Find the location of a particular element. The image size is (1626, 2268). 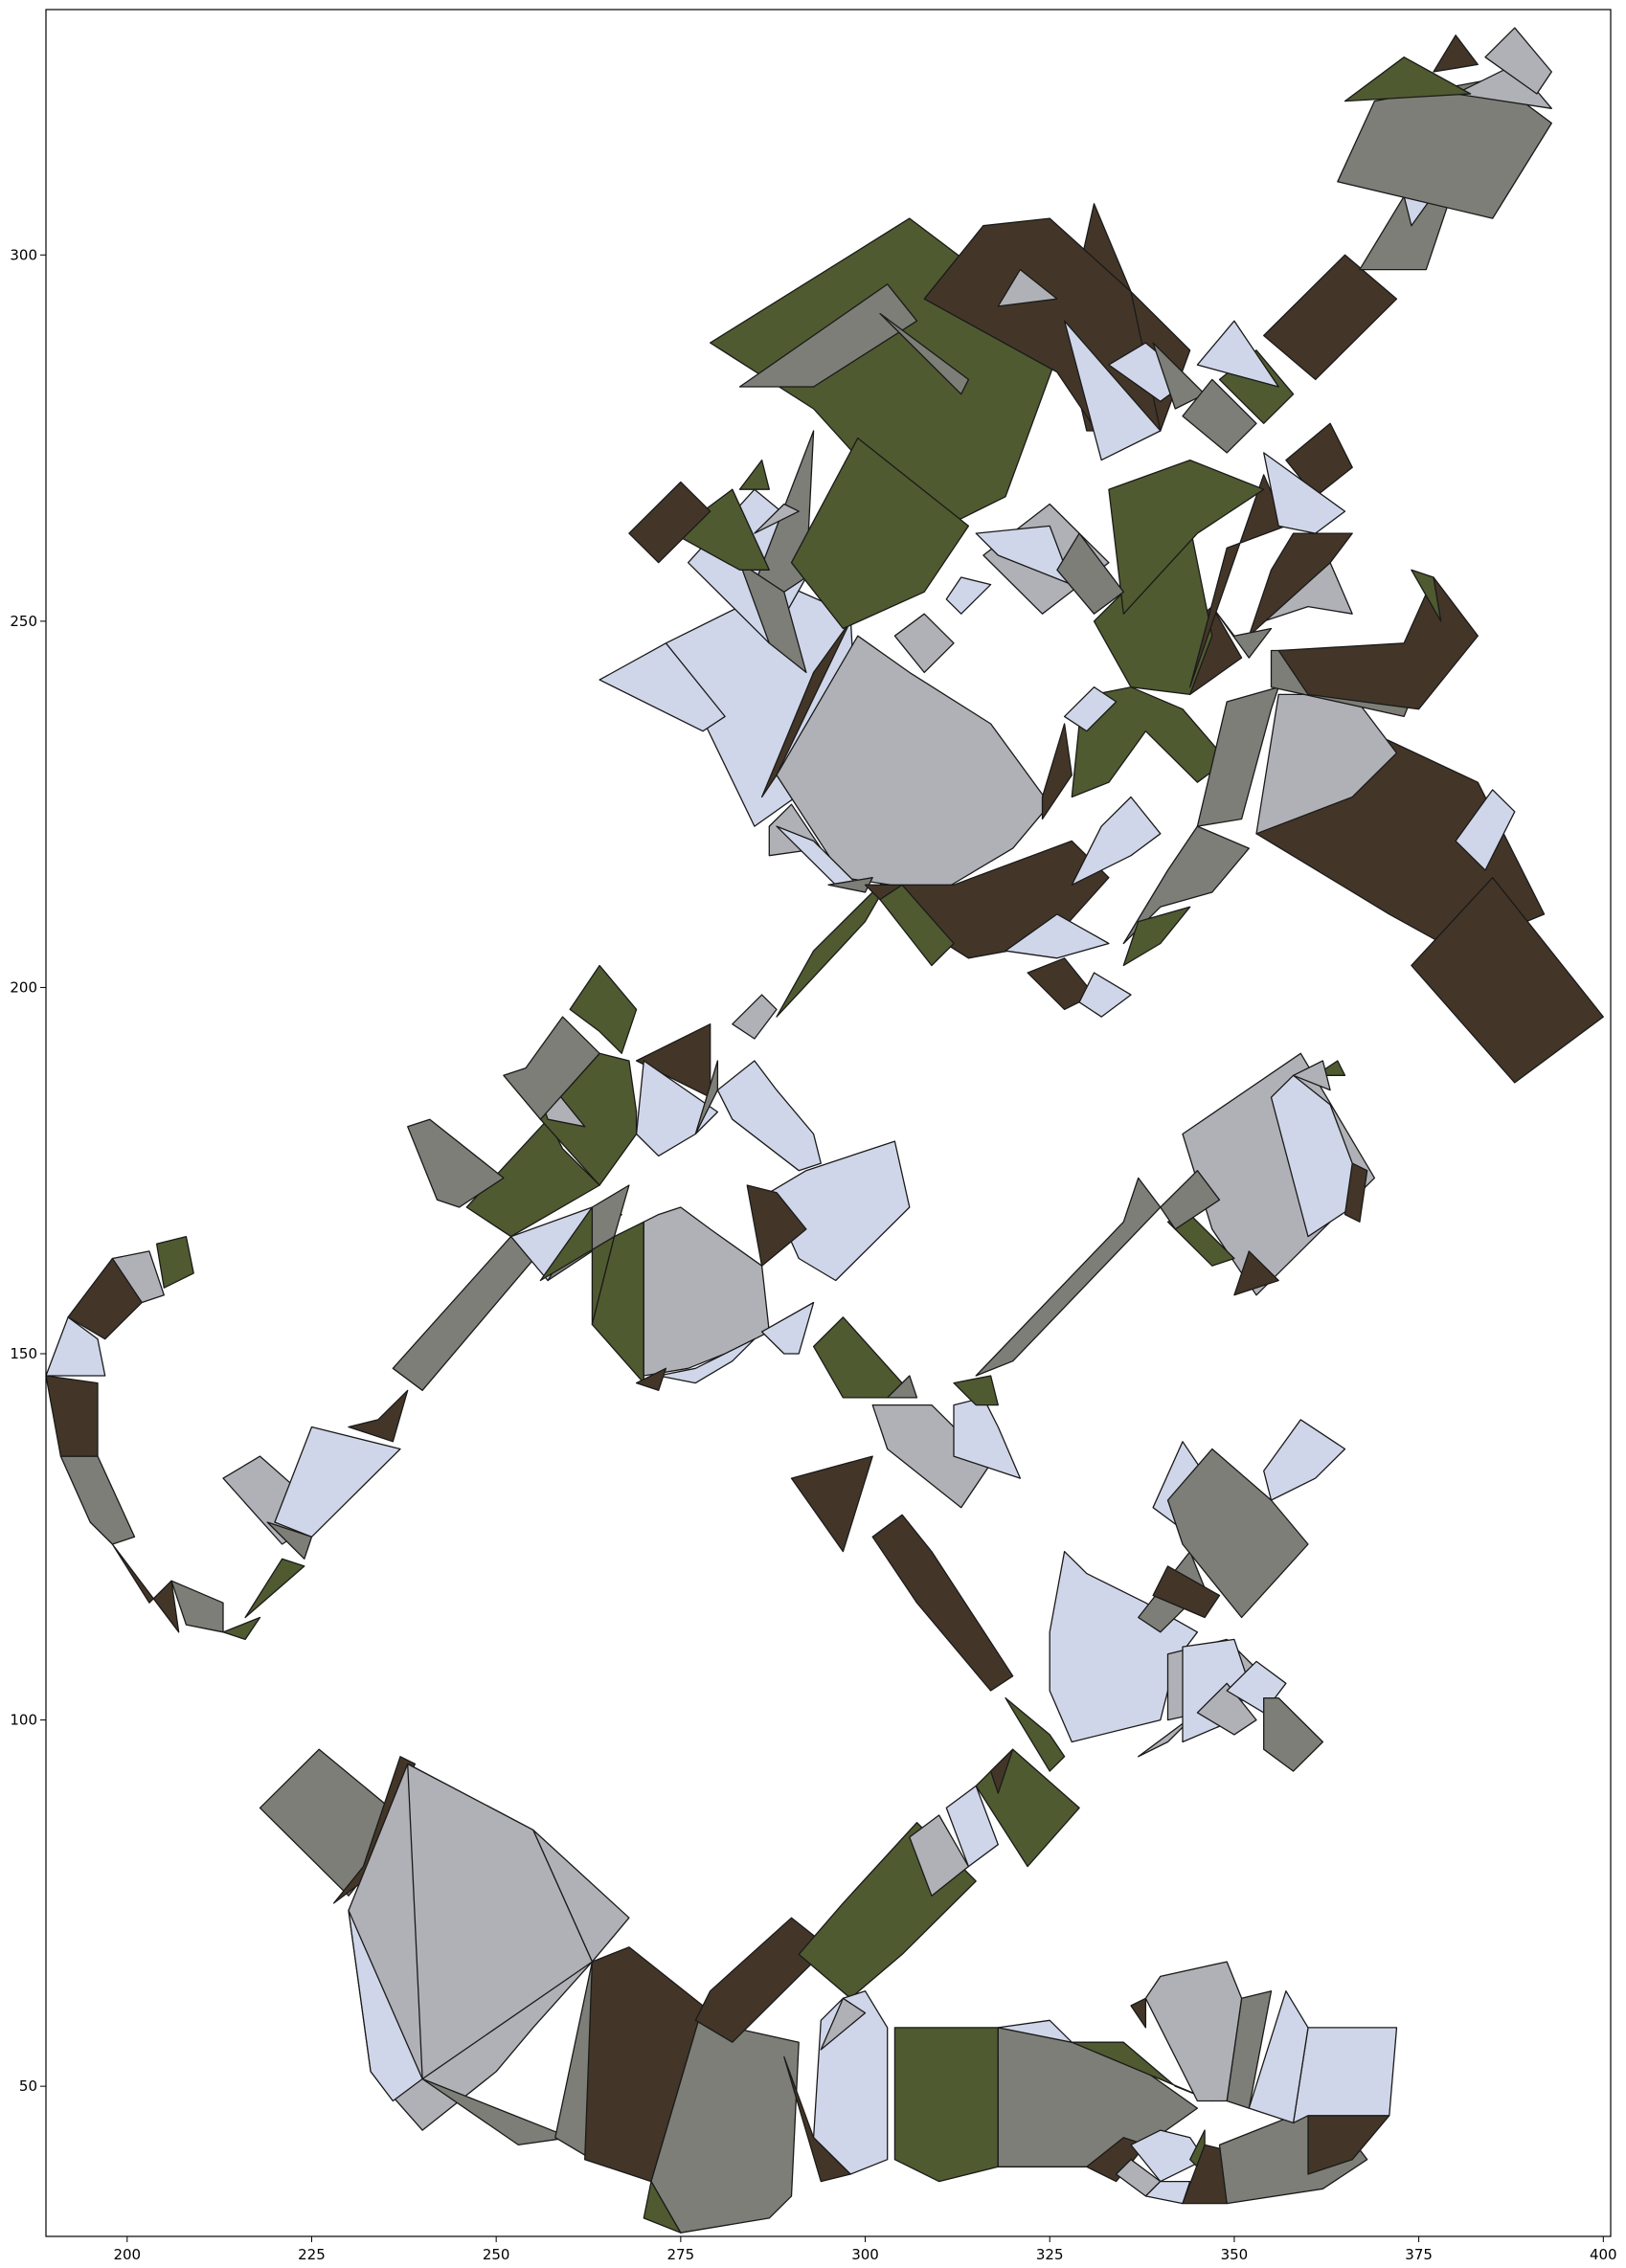

x-axis: 200 225 250 275 300 325 350 375 400 is located at coordinates (865, 2249).